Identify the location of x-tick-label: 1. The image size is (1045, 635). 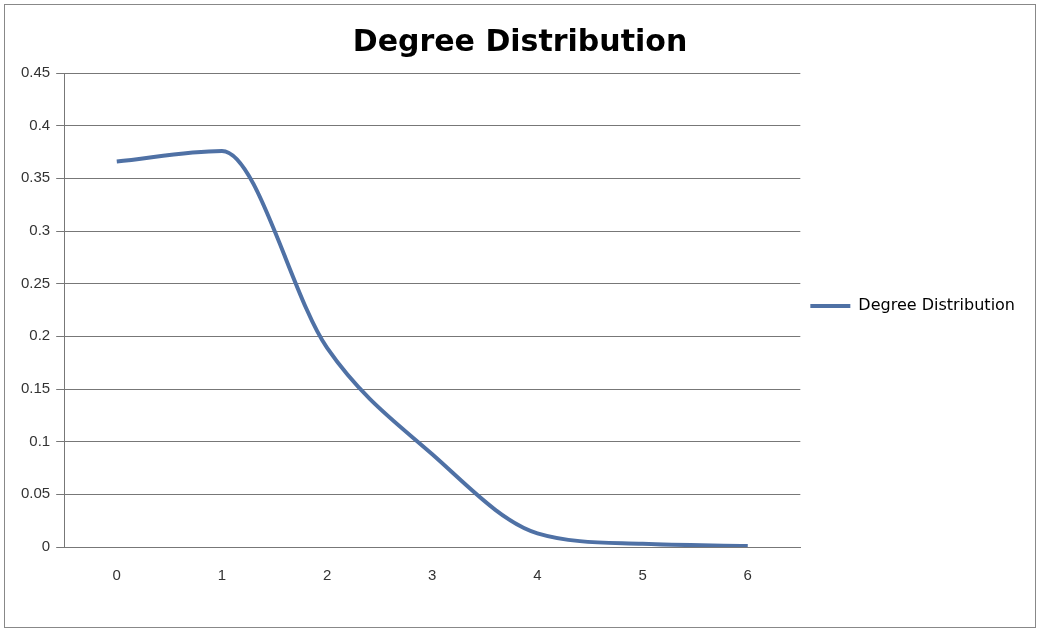
(222, 575).